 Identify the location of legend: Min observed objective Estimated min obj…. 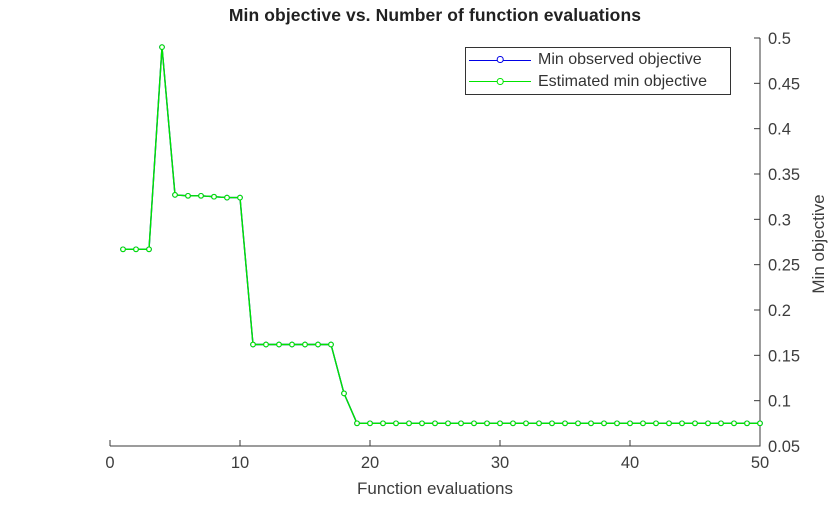
(598, 71).